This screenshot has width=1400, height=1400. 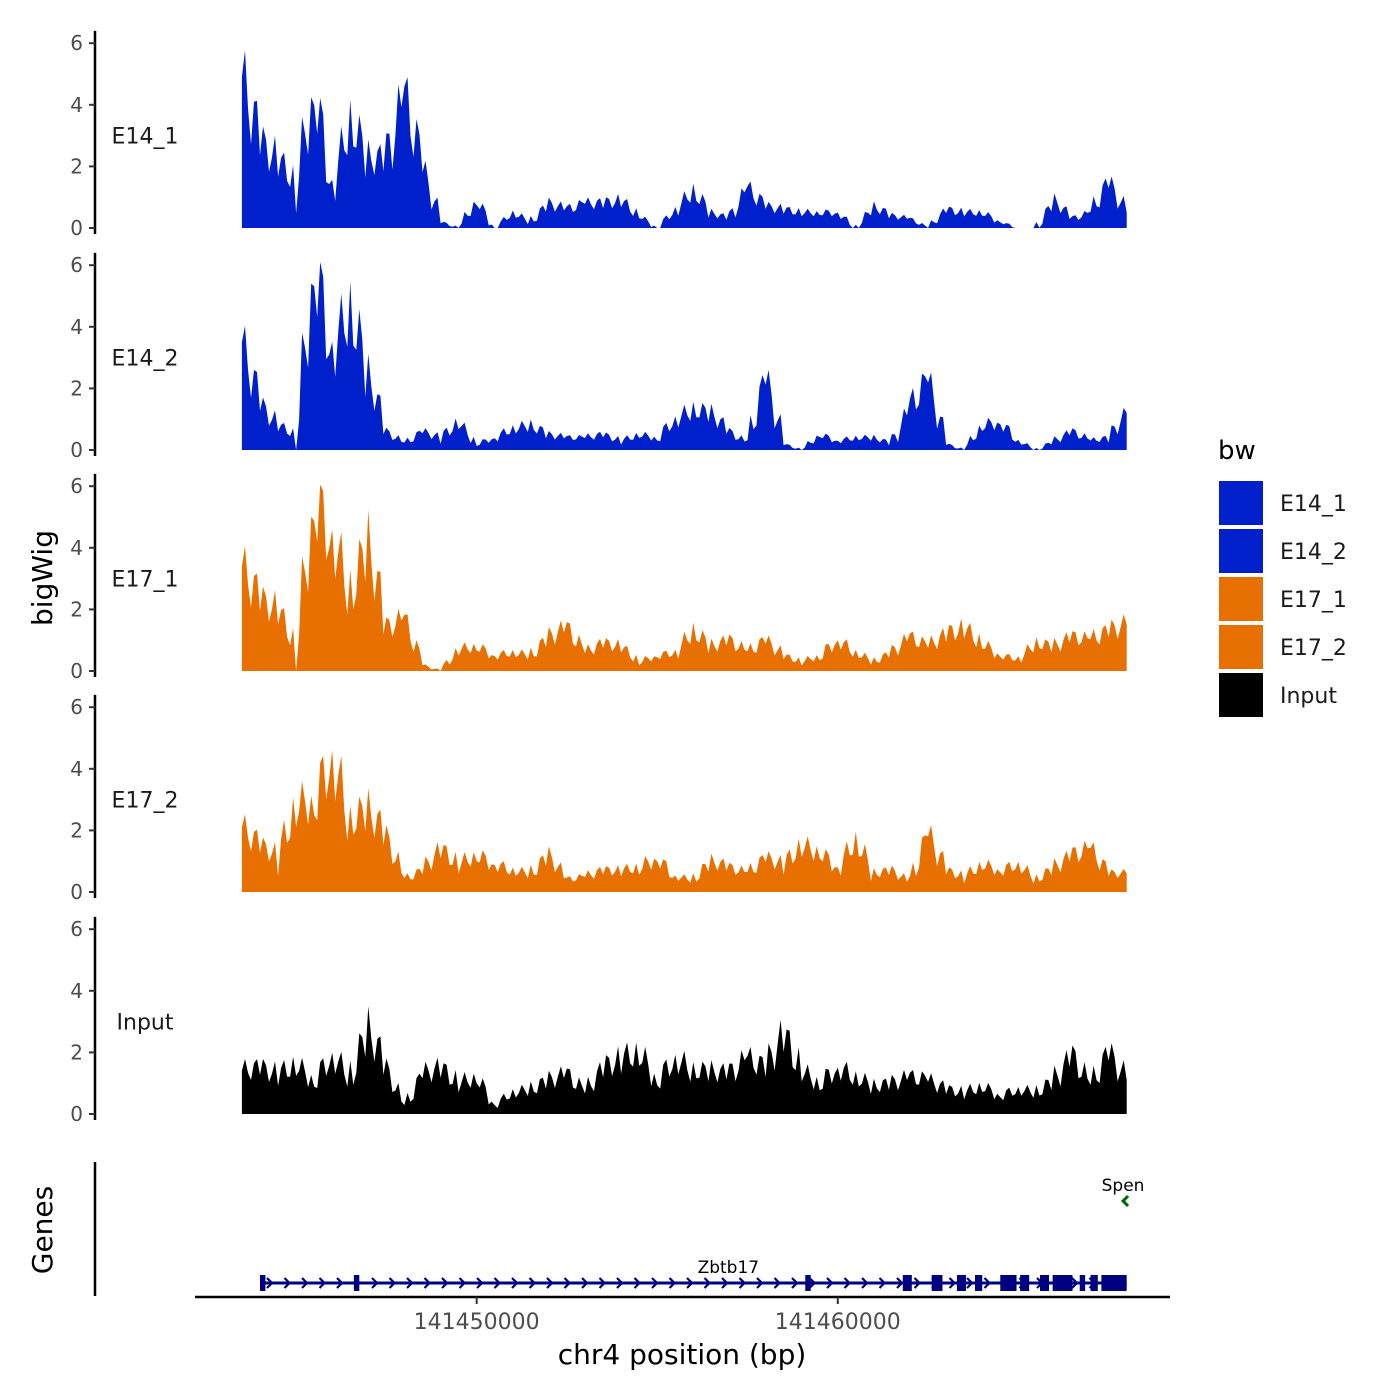 I want to click on legend-label: E17_2, so click(x=1313, y=648).